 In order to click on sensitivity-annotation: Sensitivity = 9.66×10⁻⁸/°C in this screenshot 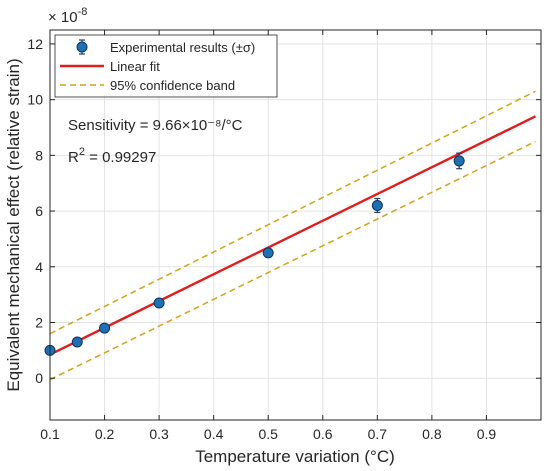, I will do `click(155, 125)`.